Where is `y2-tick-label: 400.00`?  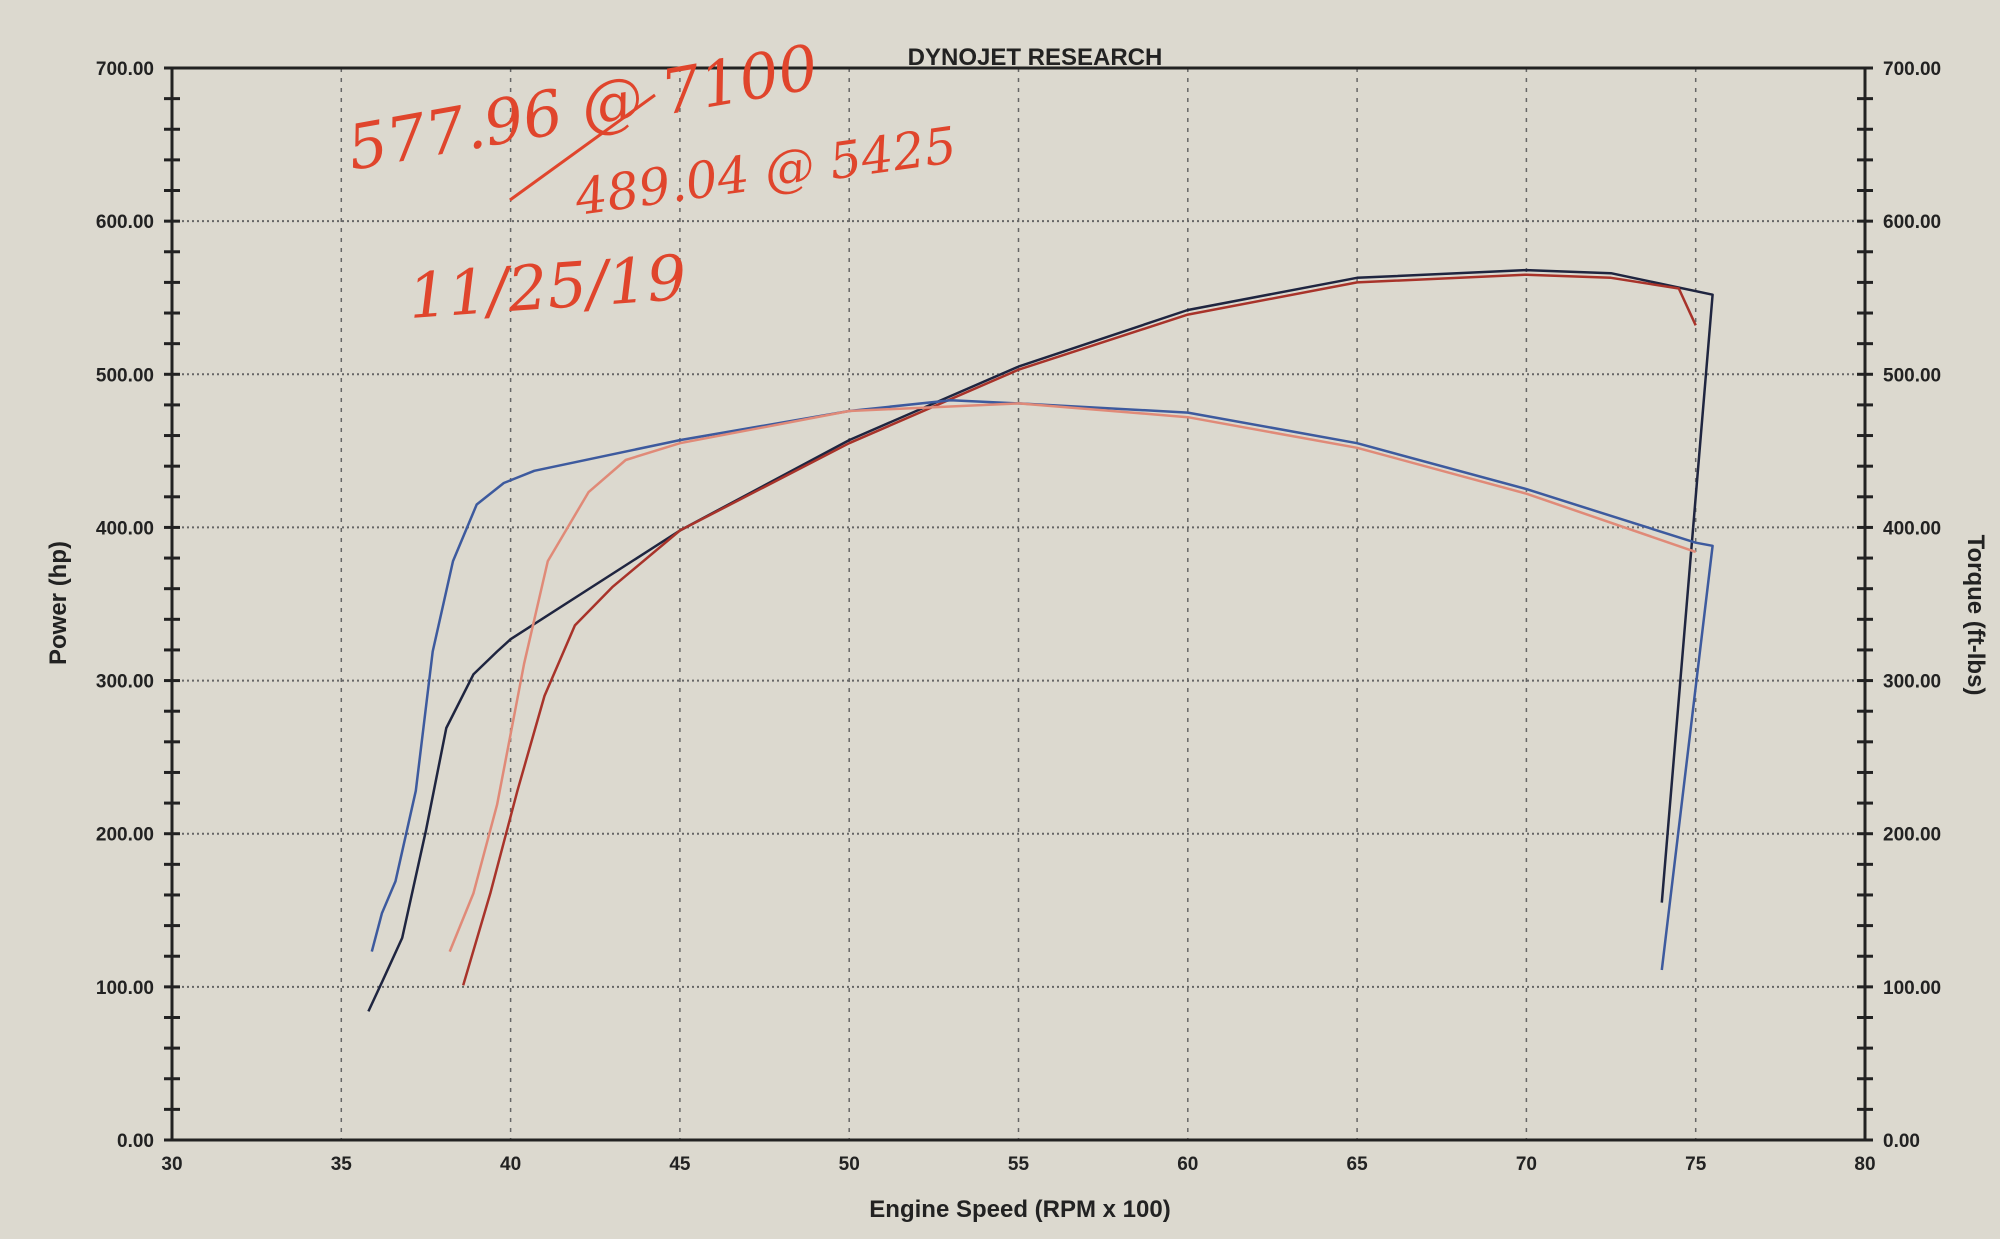 y2-tick-label: 400.00 is located at coordinates (1912, 528).